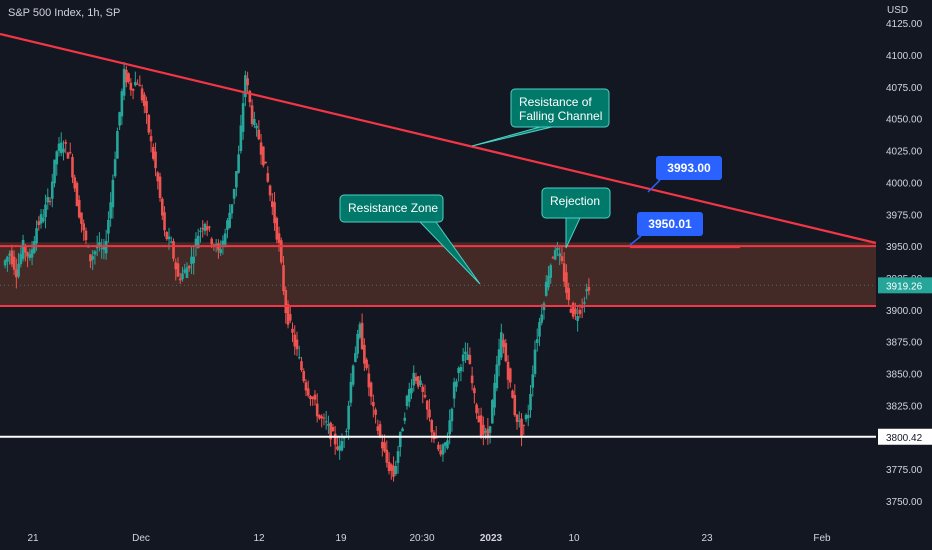  I want to click on current-price-badge, so click(905, 285).